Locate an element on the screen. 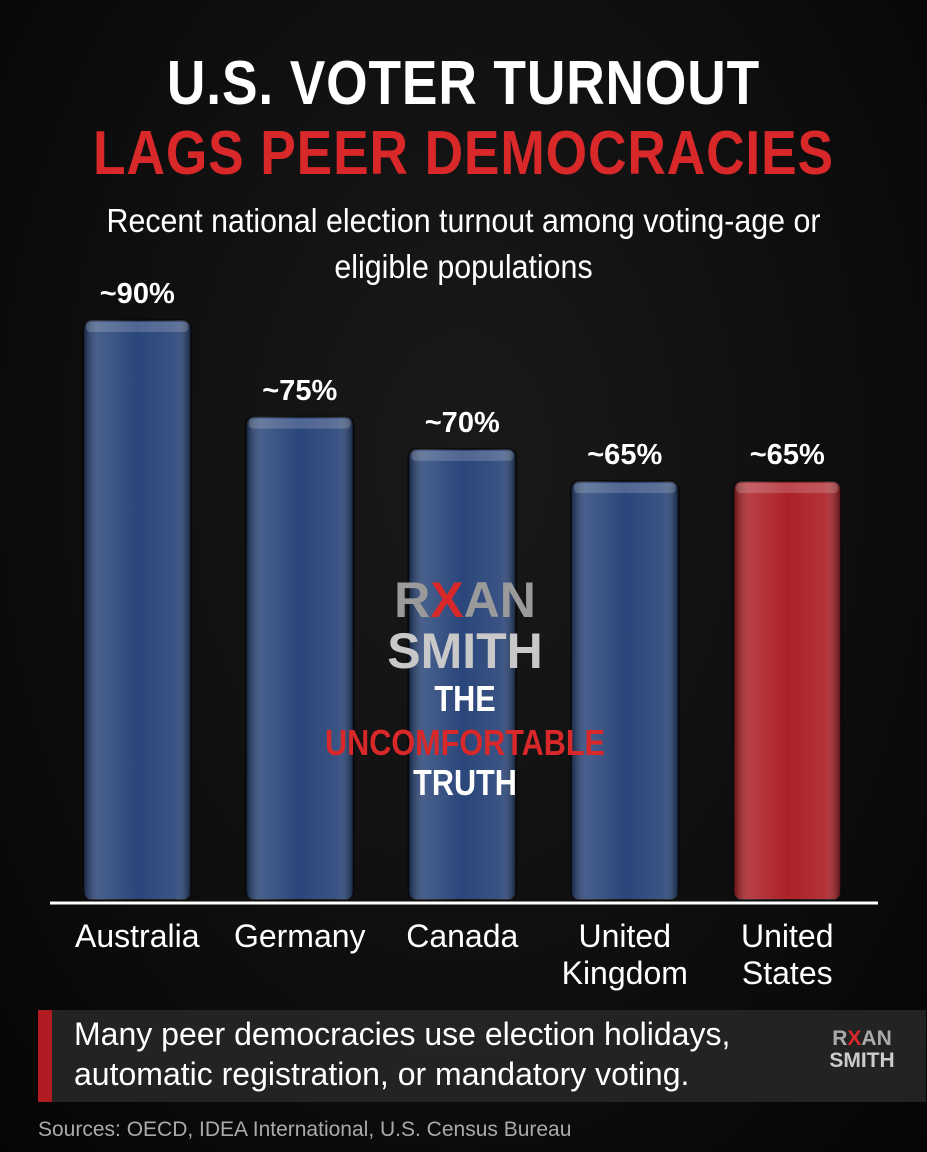 This screenshot has height=1152, width=927. x-tick-label: United States is located at coordinates (787, 954).